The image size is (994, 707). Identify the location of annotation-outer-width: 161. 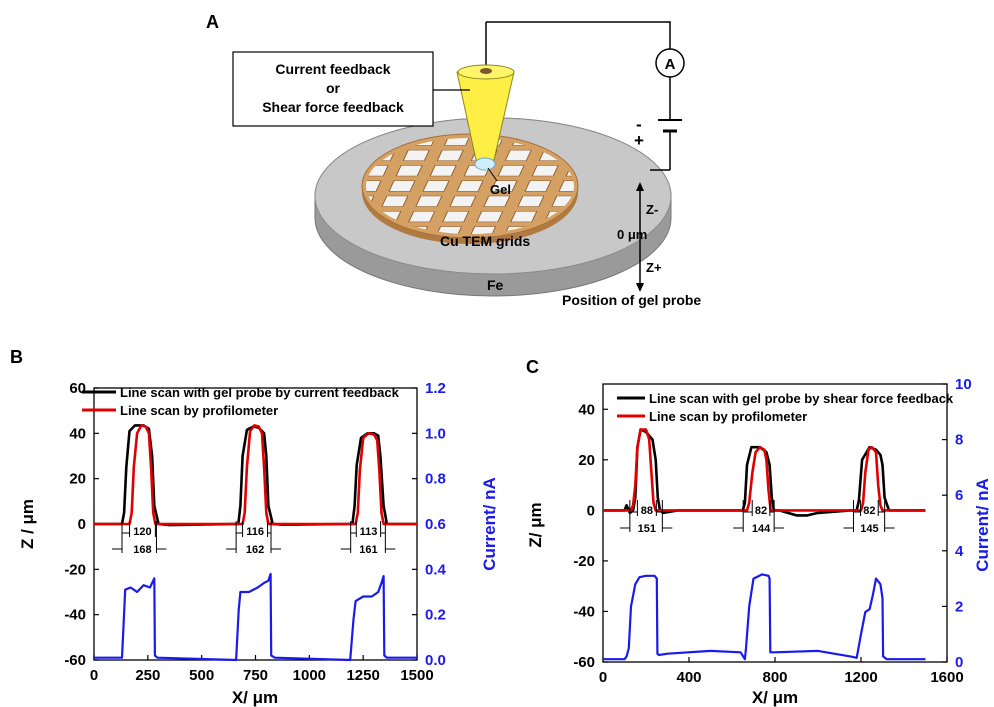
(368, 550).